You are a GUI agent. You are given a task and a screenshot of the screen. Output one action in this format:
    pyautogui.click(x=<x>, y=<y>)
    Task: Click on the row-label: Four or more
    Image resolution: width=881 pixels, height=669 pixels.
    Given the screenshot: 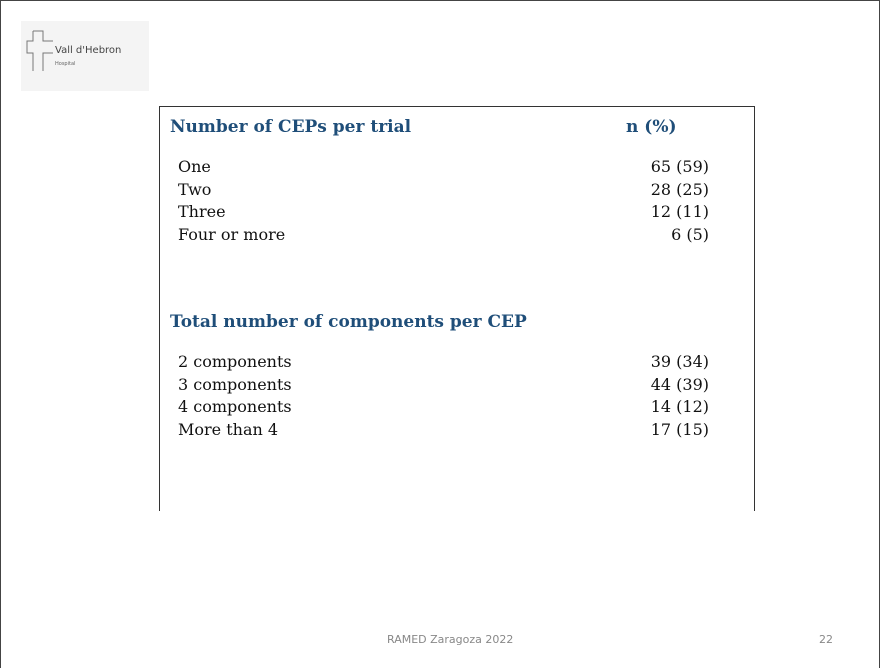 What is the action you would take?
    pyautogui.click(x=232, y=234)
    